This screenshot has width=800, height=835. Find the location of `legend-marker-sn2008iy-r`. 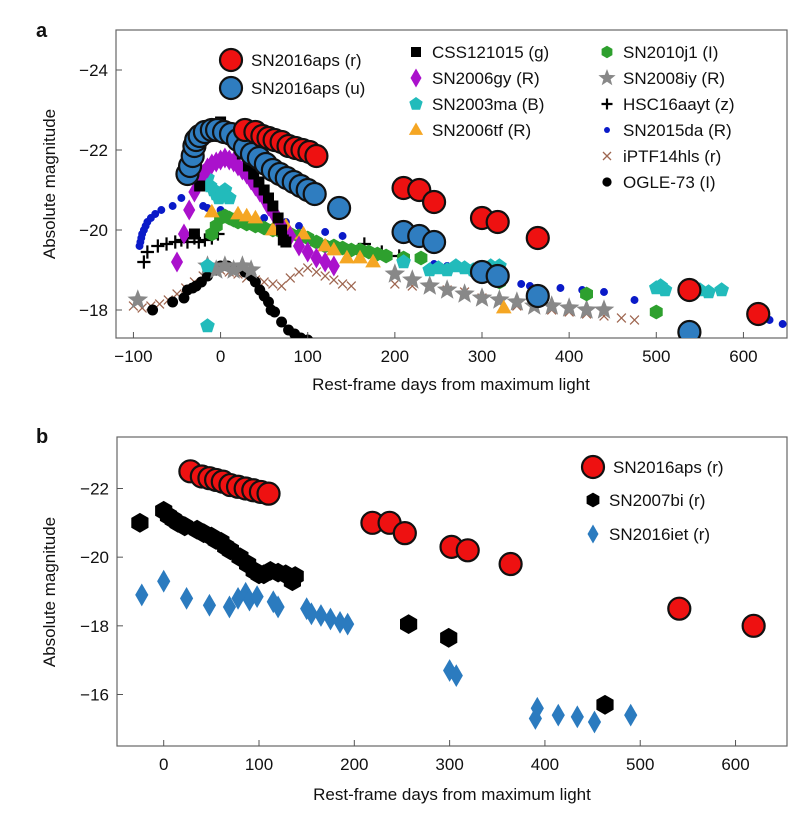

legend-marker-sn2008iy-r is located at coordinates (607, 77).